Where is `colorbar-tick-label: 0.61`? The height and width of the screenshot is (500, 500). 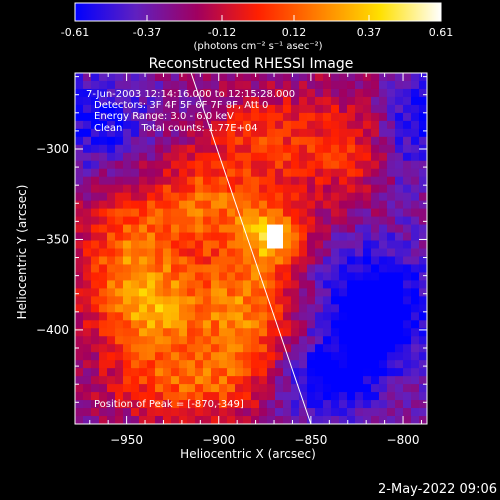
colorbar-tick-label: 0.61 is located at coordinates (441, 32).